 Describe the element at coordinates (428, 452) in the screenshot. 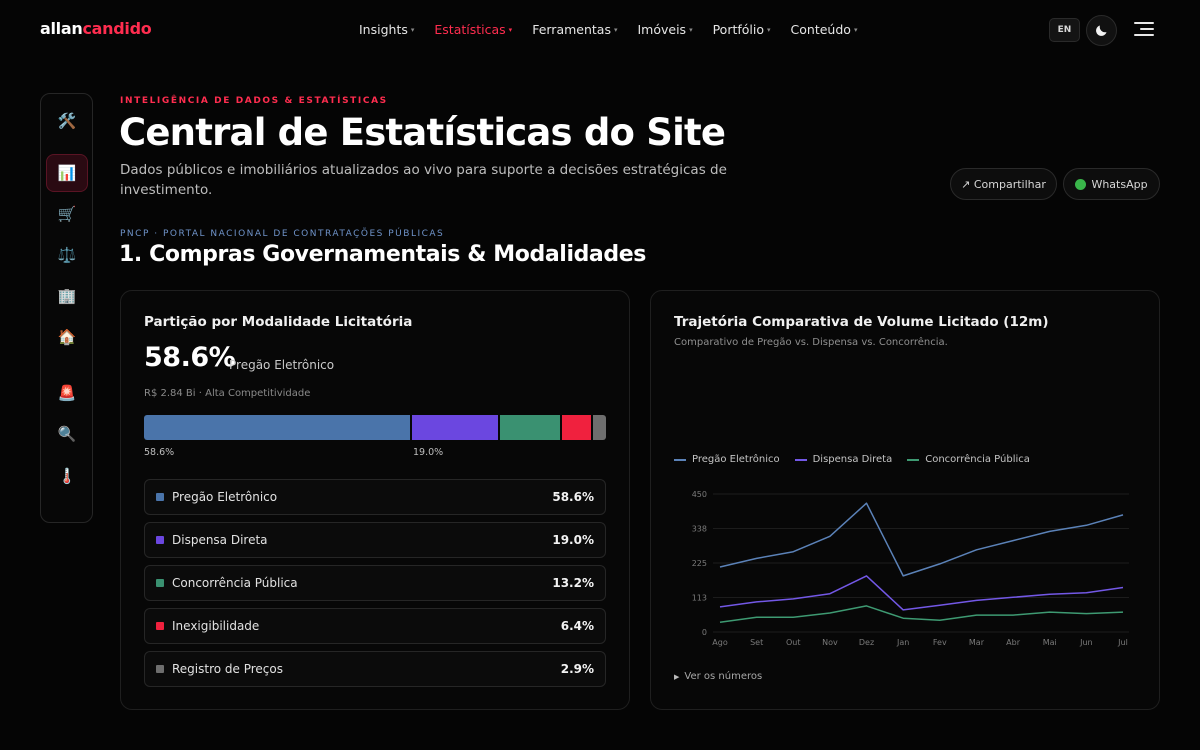

I see `stack-label-second: 19.0%` at that location.